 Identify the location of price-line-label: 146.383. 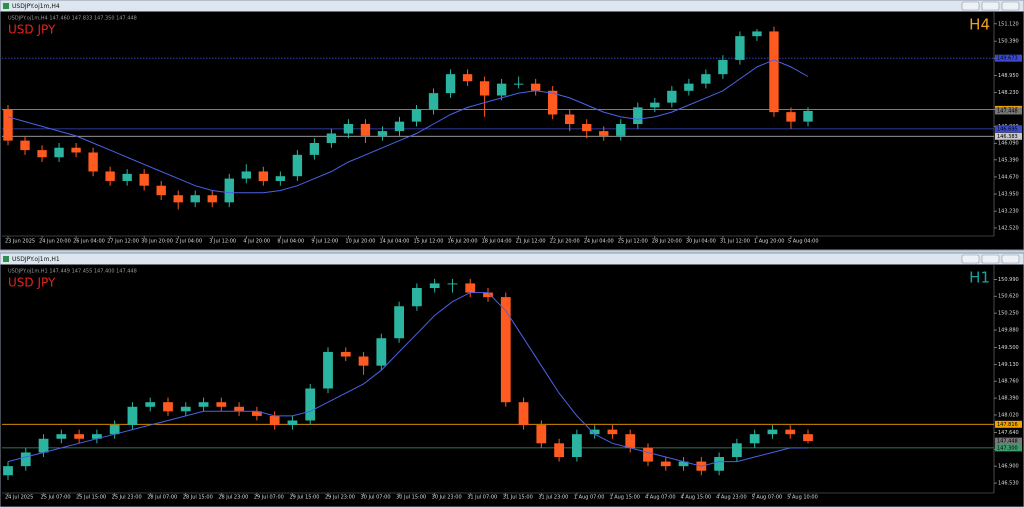
(1007, 137).